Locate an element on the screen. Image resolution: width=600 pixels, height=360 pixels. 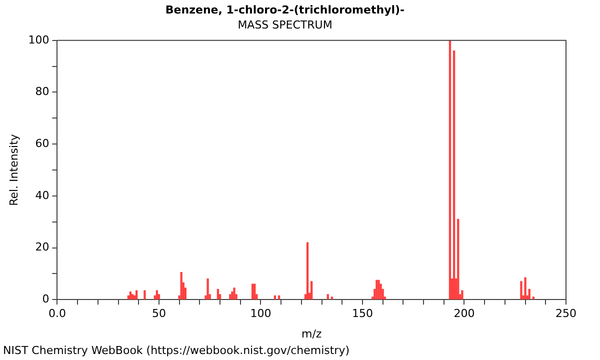
x-tick-label: 100 is located at coordinates (261, 313).